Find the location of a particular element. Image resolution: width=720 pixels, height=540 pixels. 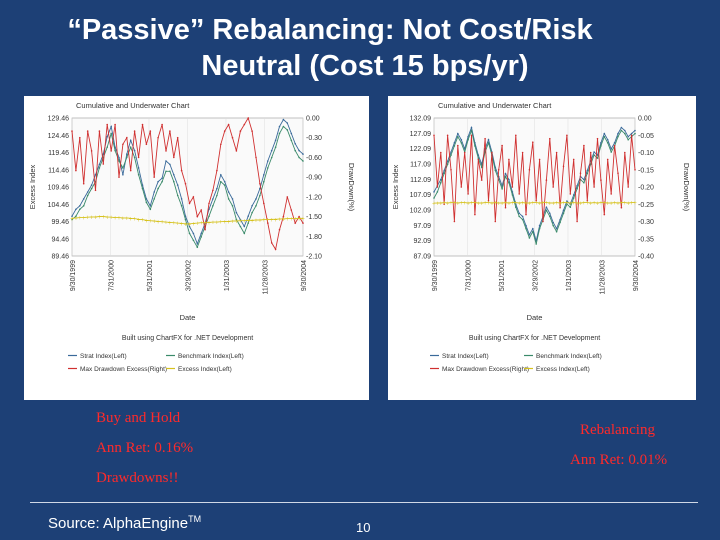

rebalancing-y-tick-label: 87.09 is located at coordinates (422, 257).